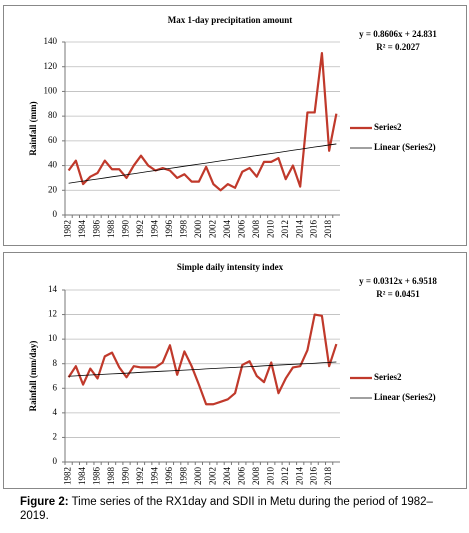 The image size is (469, 533). What do you see at coordinates (53, 289) in the screenshot?
I see `y-tick-label: 14` at bounding box center [53, 289].